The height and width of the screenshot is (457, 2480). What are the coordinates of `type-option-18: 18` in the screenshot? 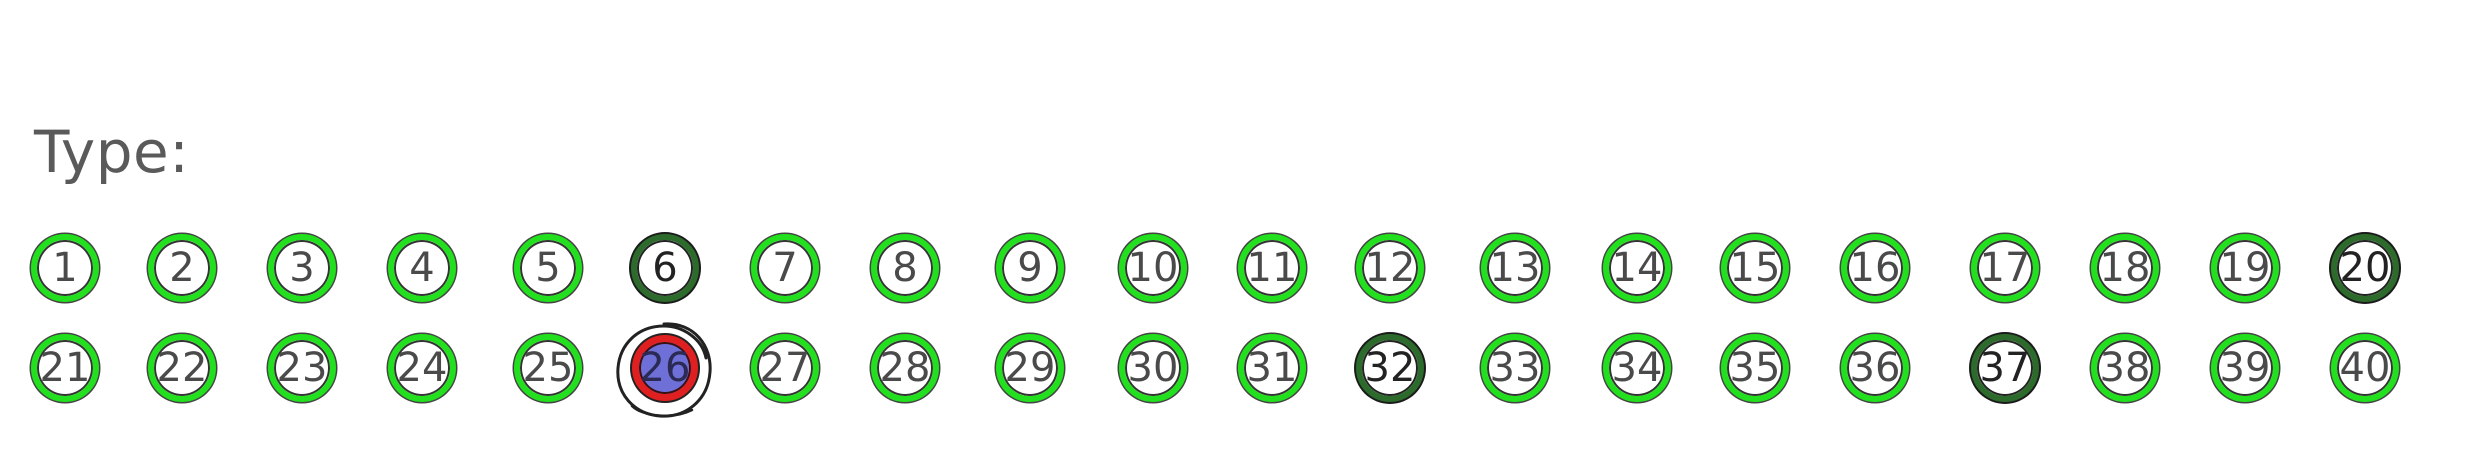 It's located at (2125, 268).